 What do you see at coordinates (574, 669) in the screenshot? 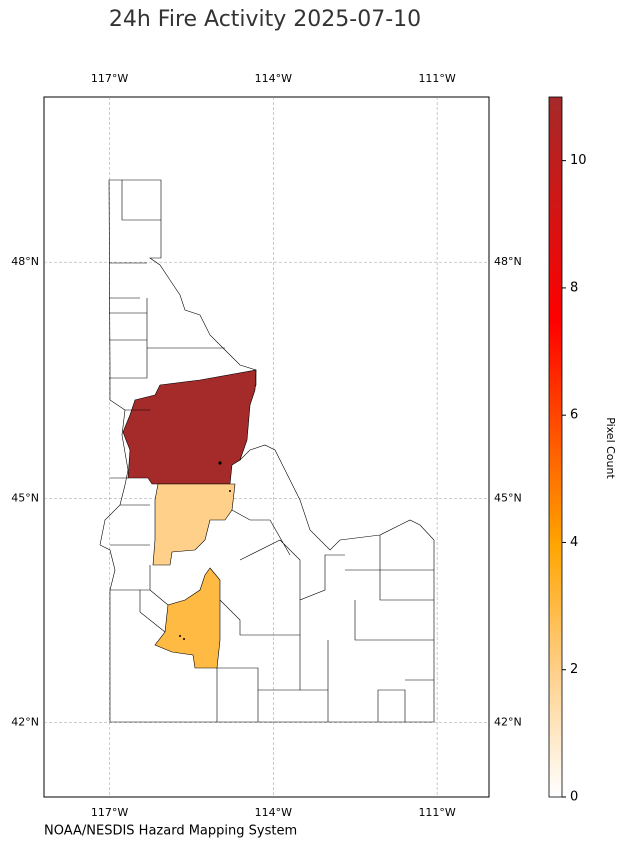
I see `colorbar-tick-label: 2` at bounding box center [574, 669].